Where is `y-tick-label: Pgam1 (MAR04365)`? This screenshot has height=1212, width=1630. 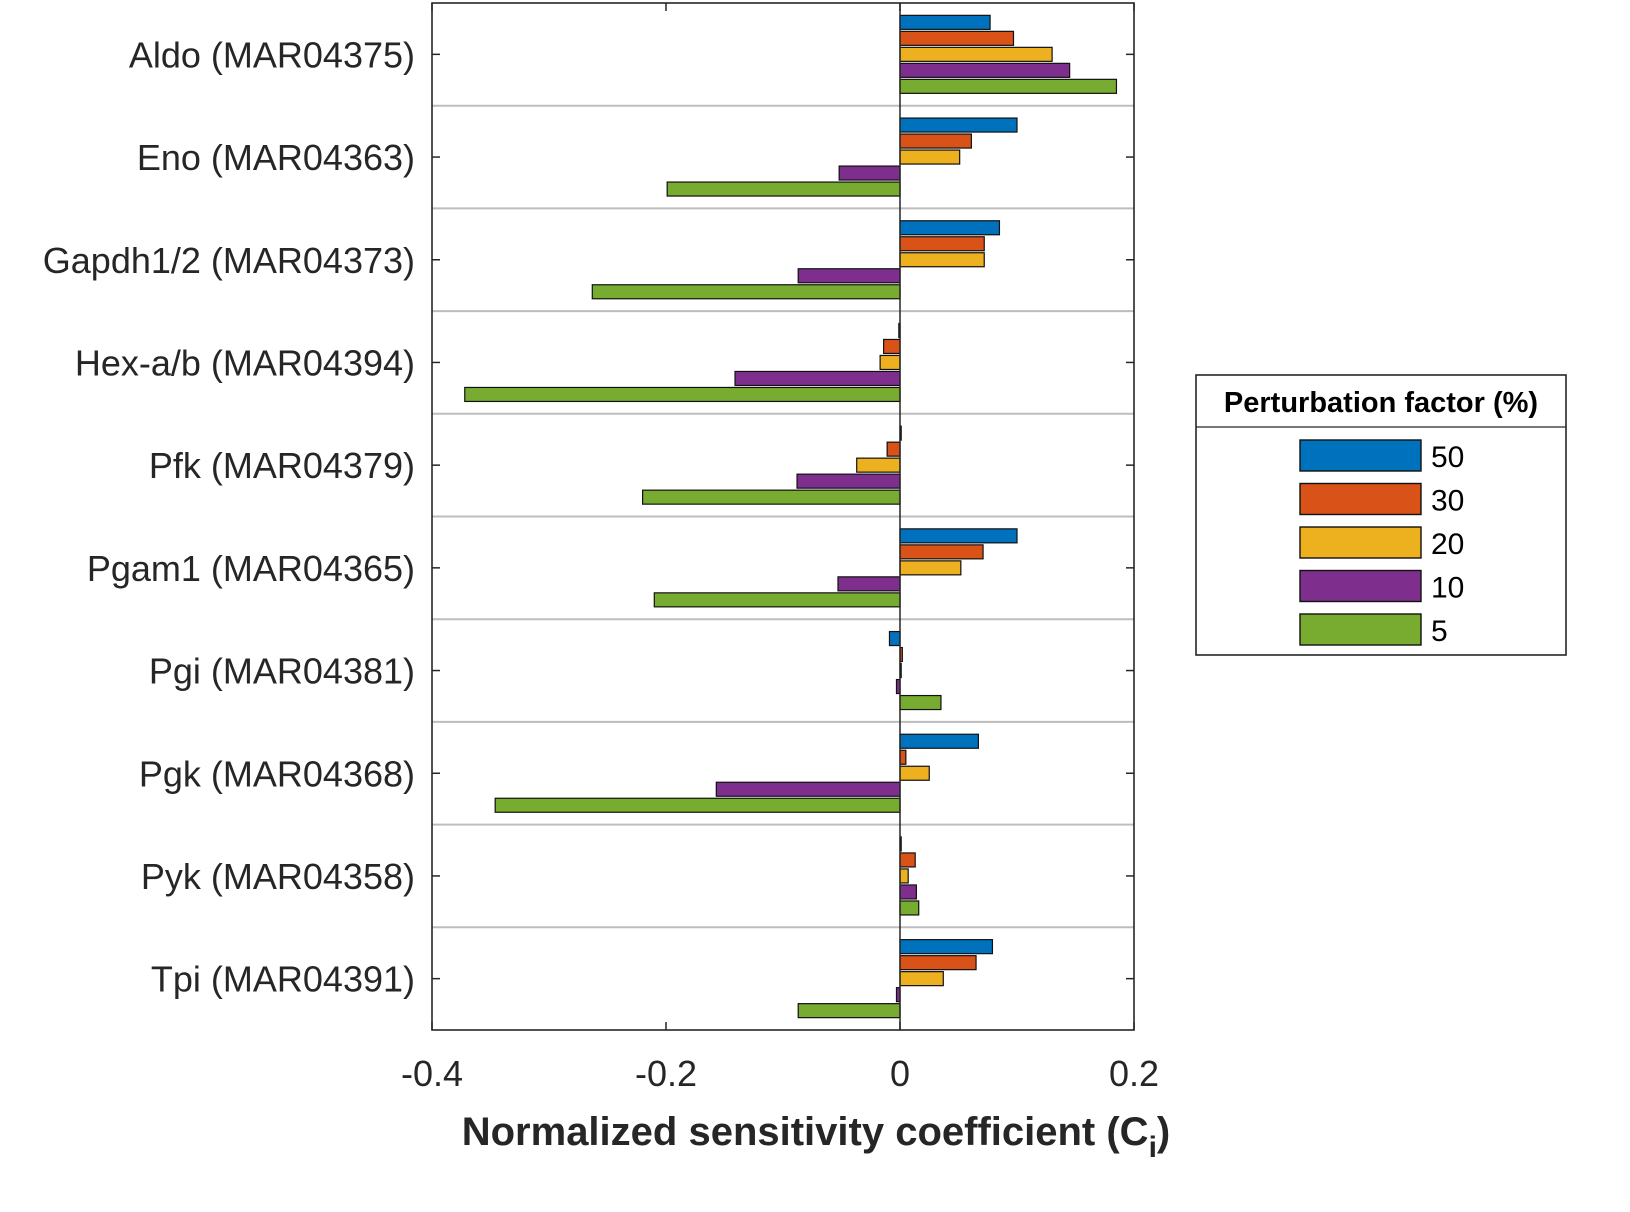 y-tick-label: Pgam1 (MAR04365) is located at coordinates (251, 568).